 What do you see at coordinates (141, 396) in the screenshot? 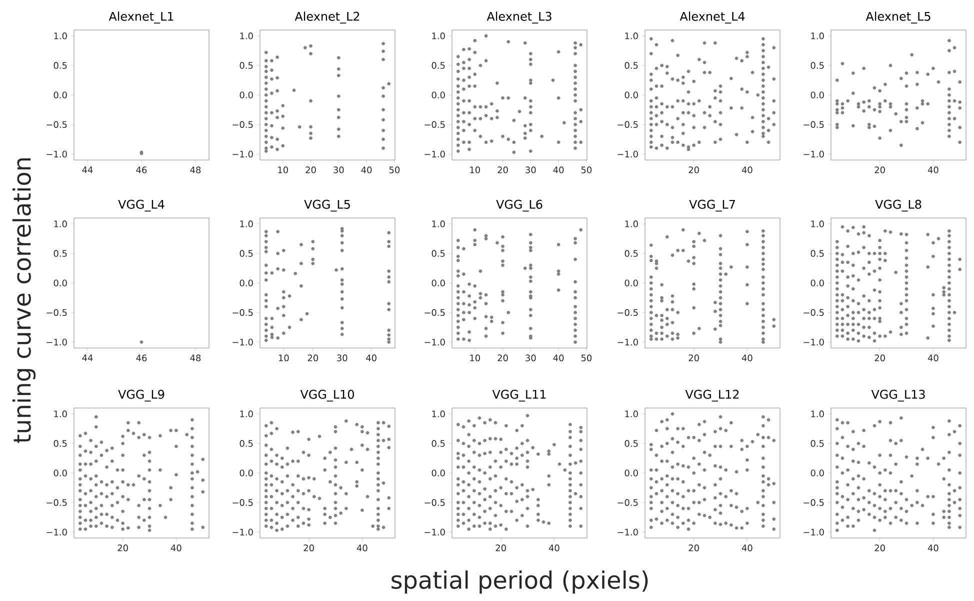
I see `chart-title: VGG_L9` at bounding box center [141, 396].